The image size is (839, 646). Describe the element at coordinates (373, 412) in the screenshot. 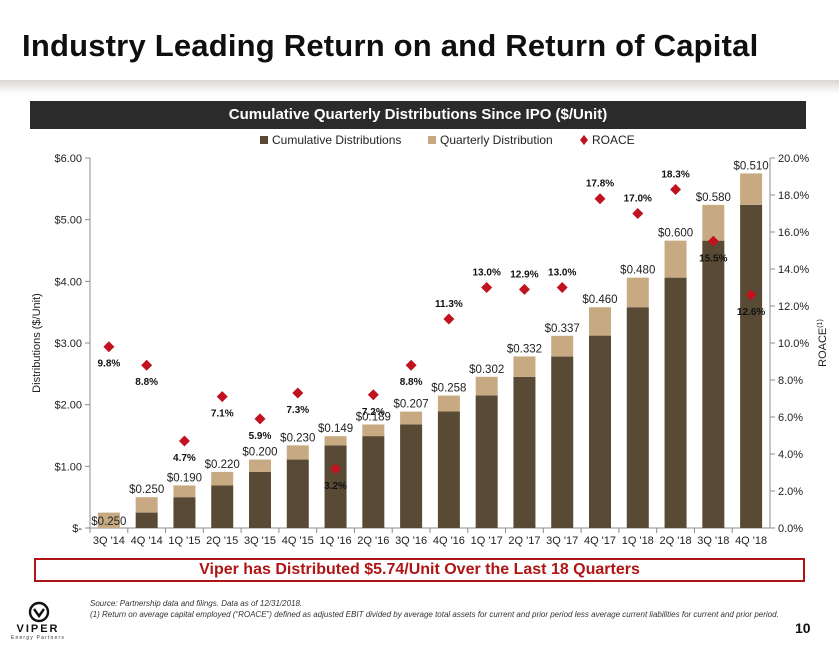

I see `roace-value-label: 7.2%` at that location.